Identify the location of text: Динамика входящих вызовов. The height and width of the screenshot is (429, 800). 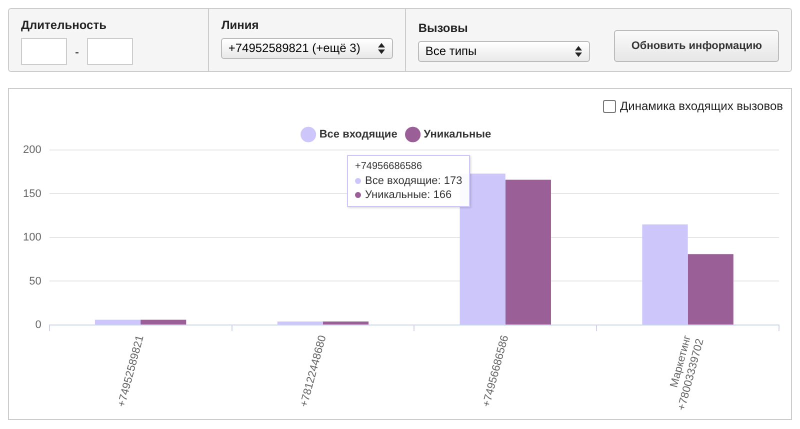
(701, 106).